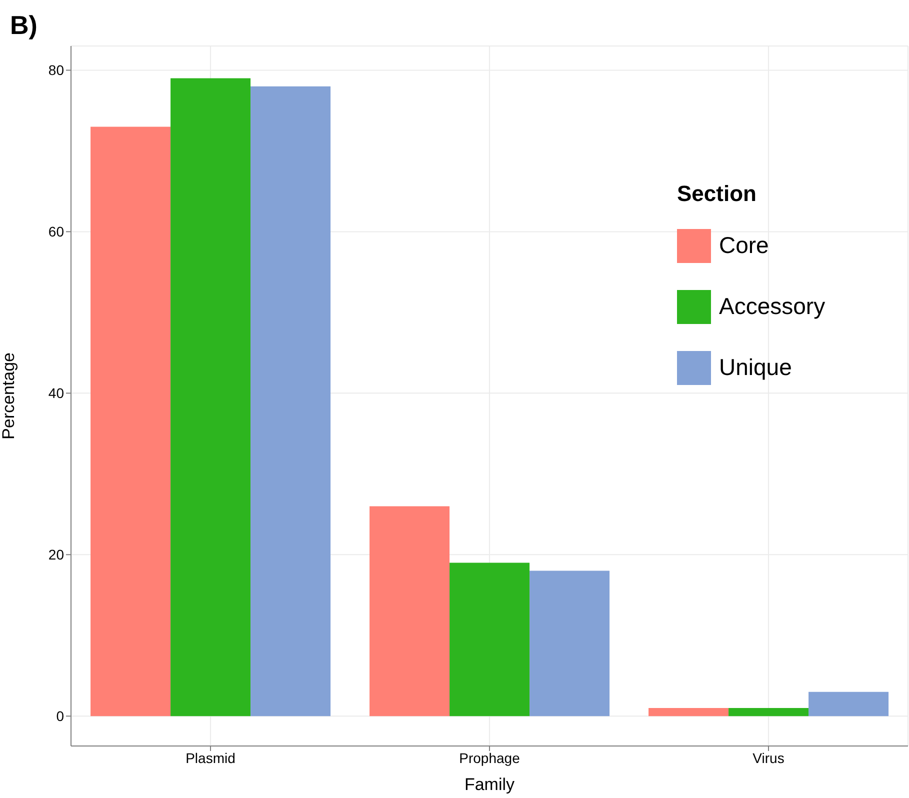 The width and height of the screenshot is (909, 798). Describe the element at coordinates (56, 393) in the screenshot. I see `y-tick-label: 40` at that location.